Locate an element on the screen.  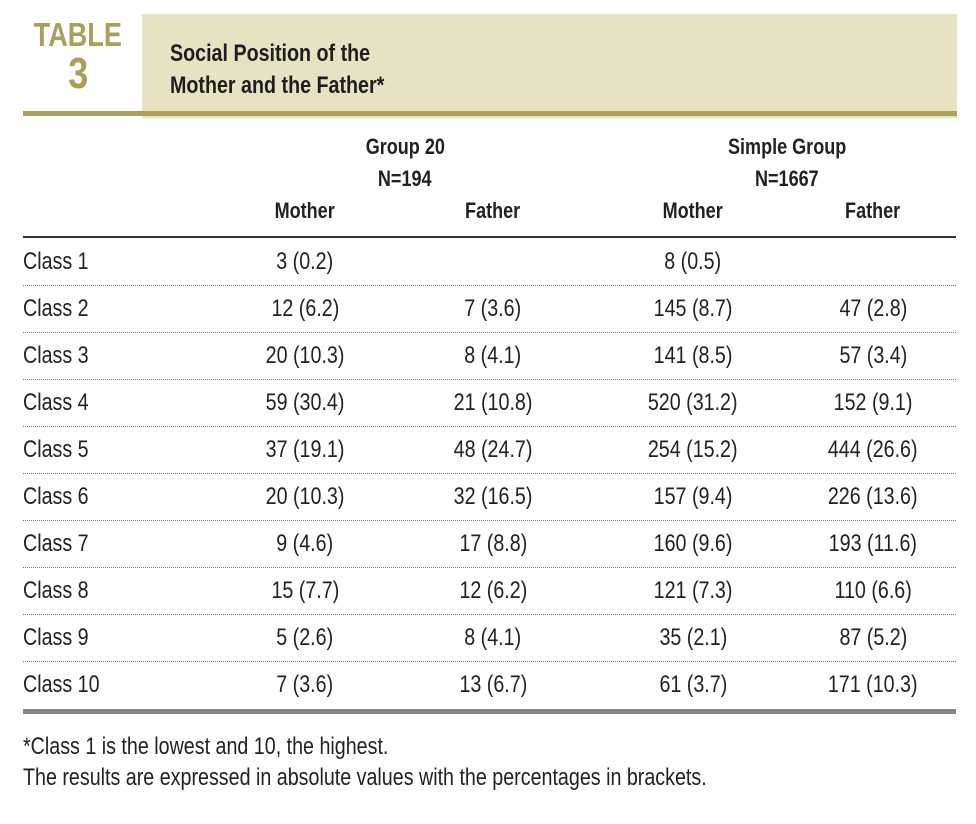
group-name: Simple Group is located at coordinates (787, 146).